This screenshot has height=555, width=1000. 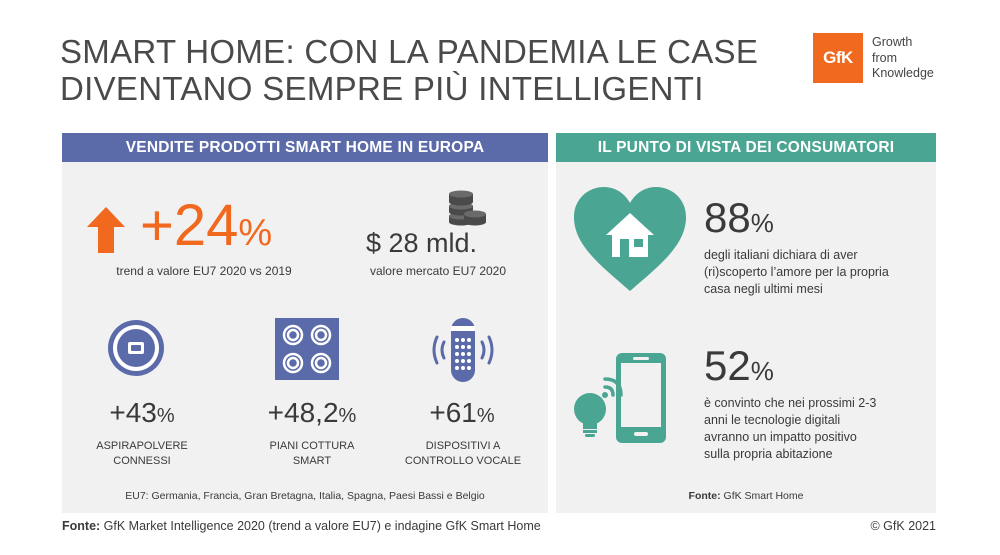 What do you see at coordinates (727, 217) in the screenshot?
I see `stat-88-number: 88` at bounding box center [727, 217].